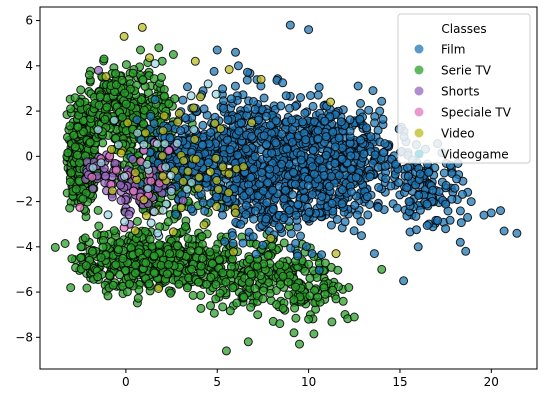 Image resolution: width=546 pixels, height=413 pixels. What do you see at coordinates (24, 247) in the screenshot?
I see `y-tick-label: −4` at bounding box center [24, 247].